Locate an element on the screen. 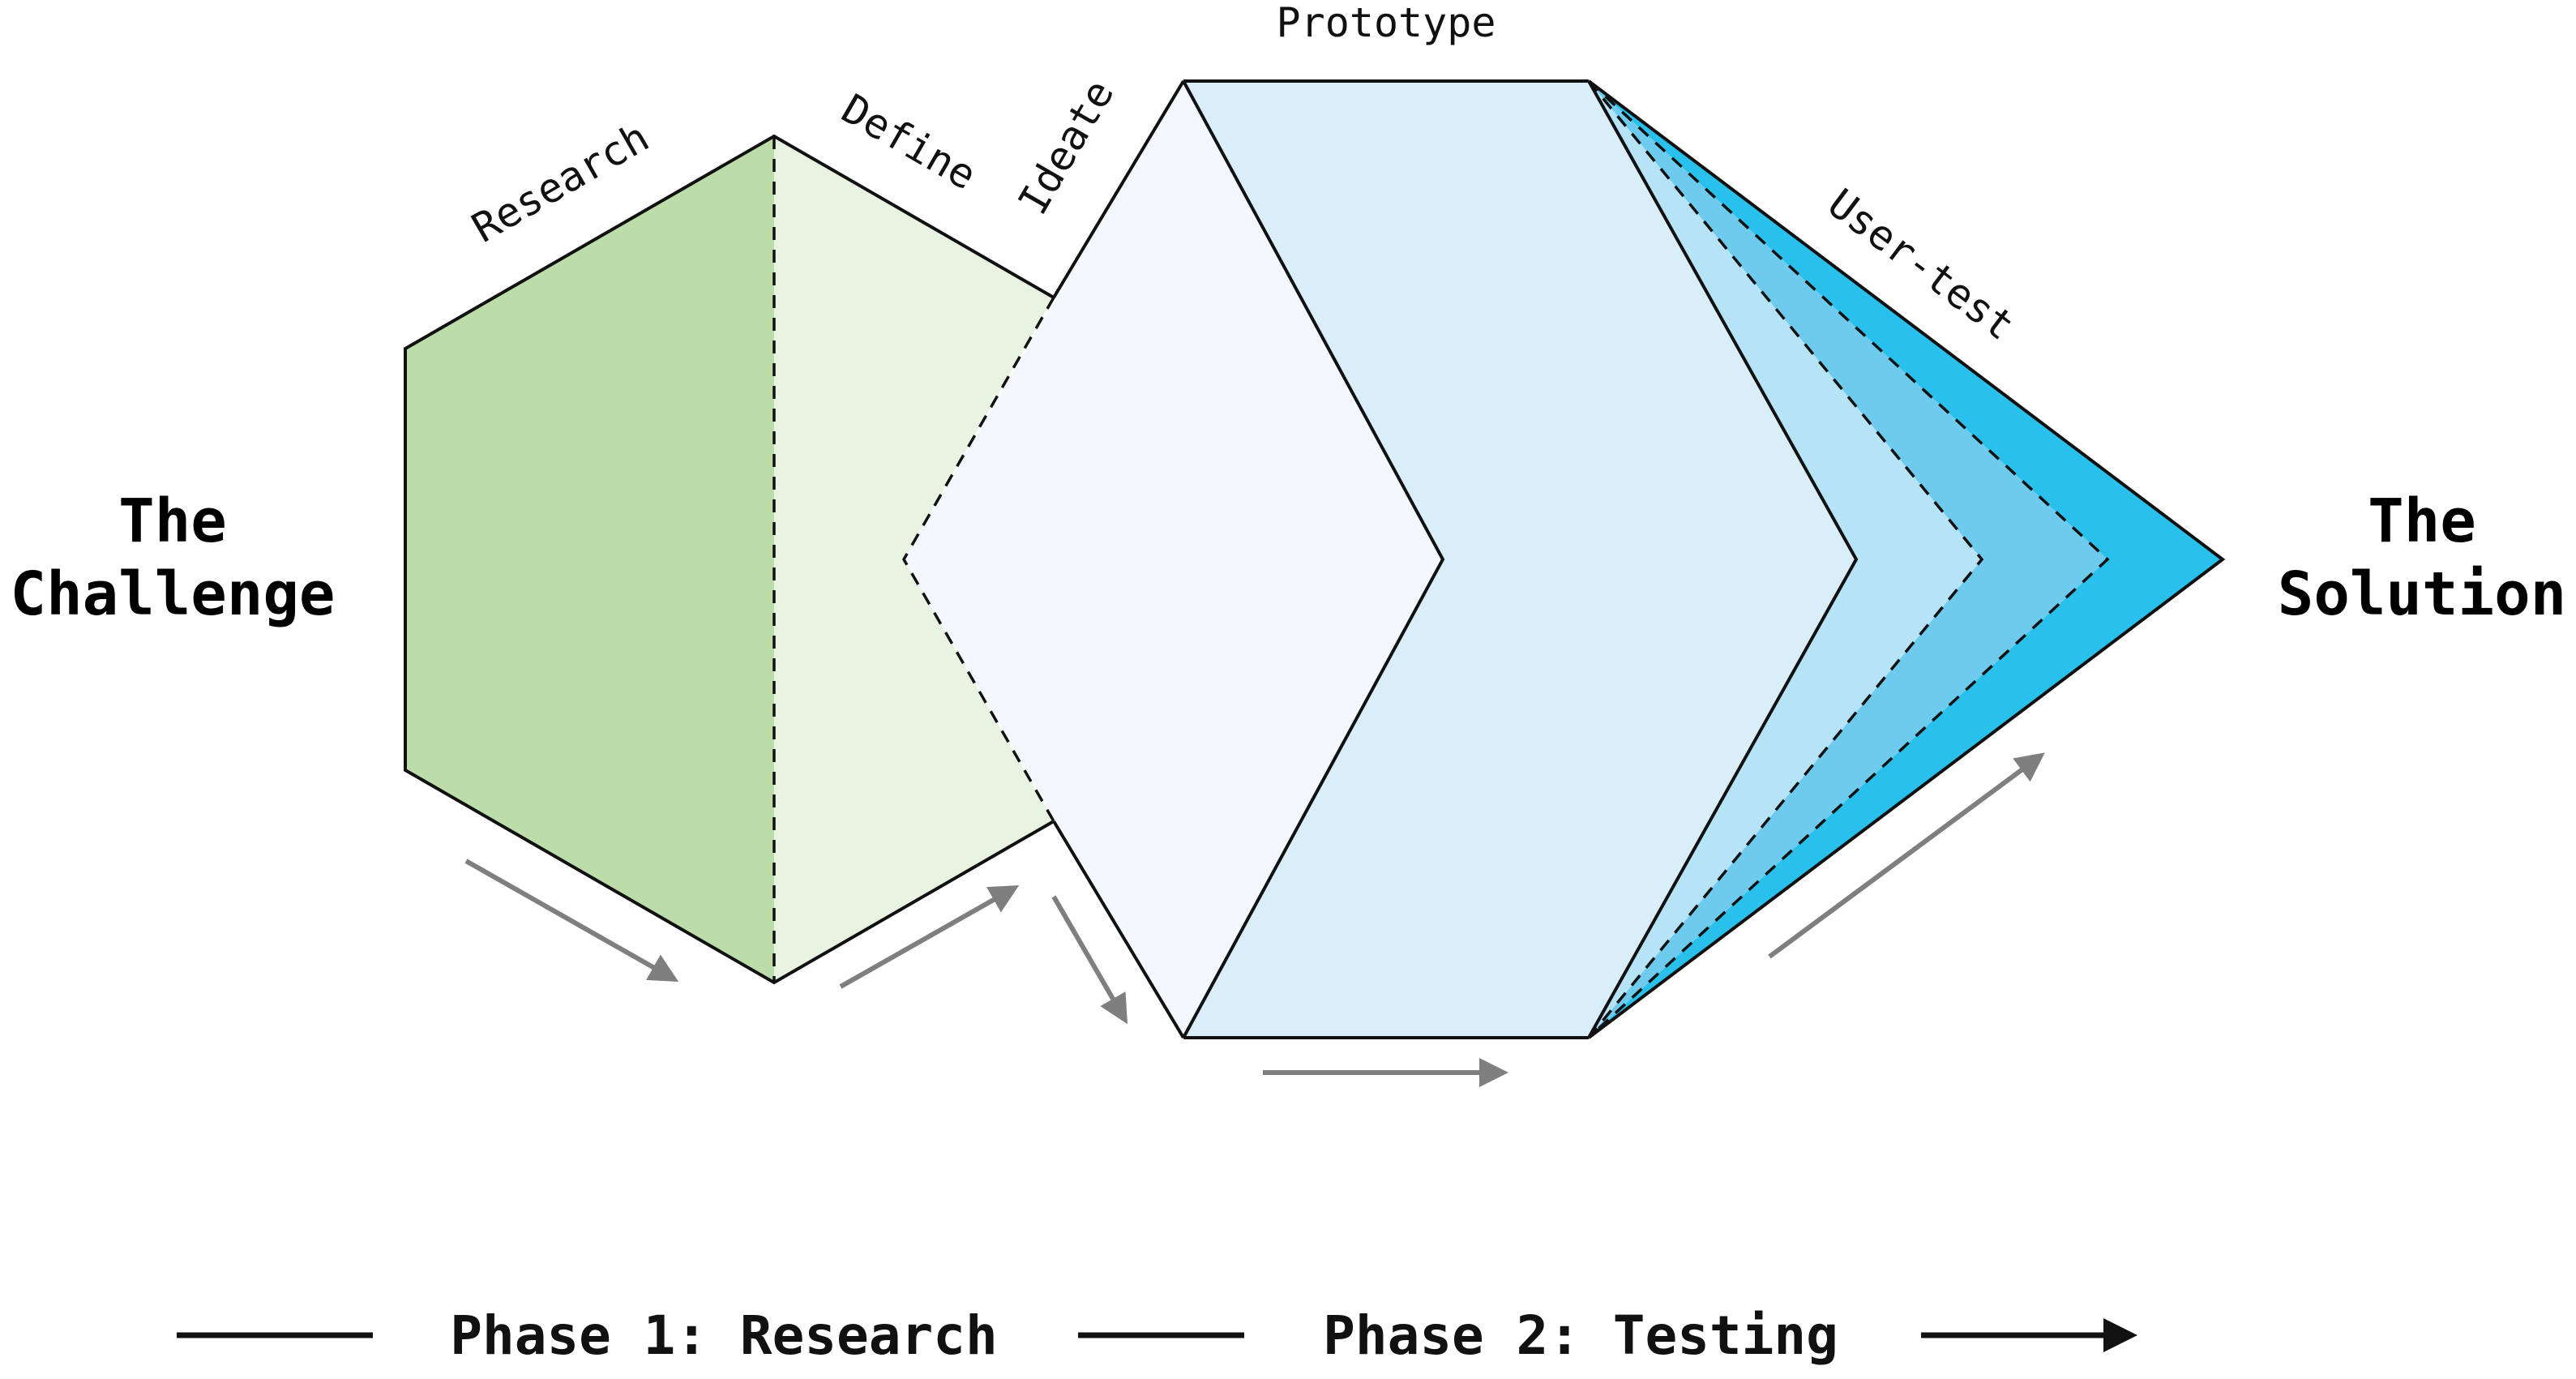  challenge-label-line1: The is located at coordinates (172, 521).